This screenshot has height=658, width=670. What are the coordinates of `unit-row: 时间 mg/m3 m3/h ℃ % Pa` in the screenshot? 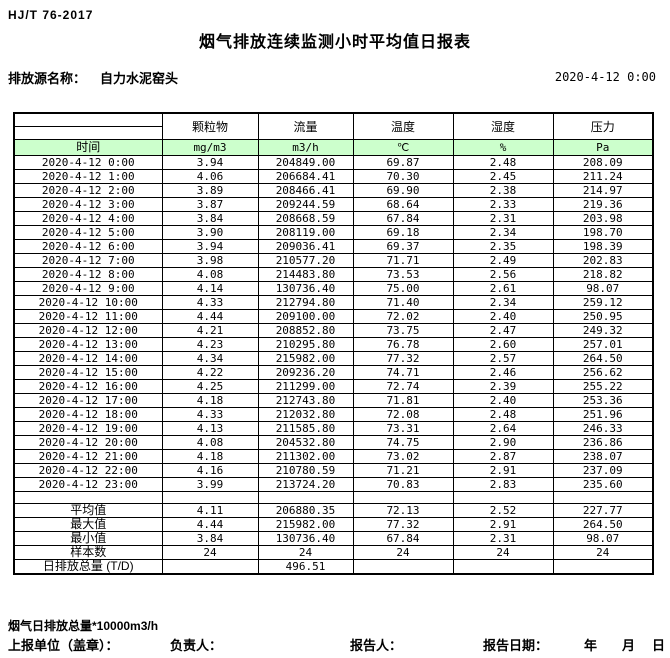 It's located at (333, 147).